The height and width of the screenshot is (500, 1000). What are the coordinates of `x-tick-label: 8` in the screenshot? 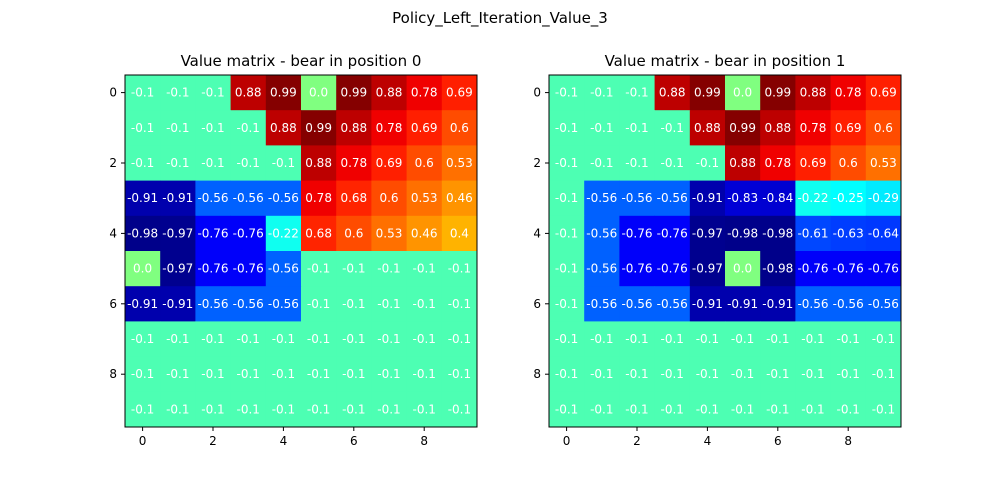 It's located at (424, 441).